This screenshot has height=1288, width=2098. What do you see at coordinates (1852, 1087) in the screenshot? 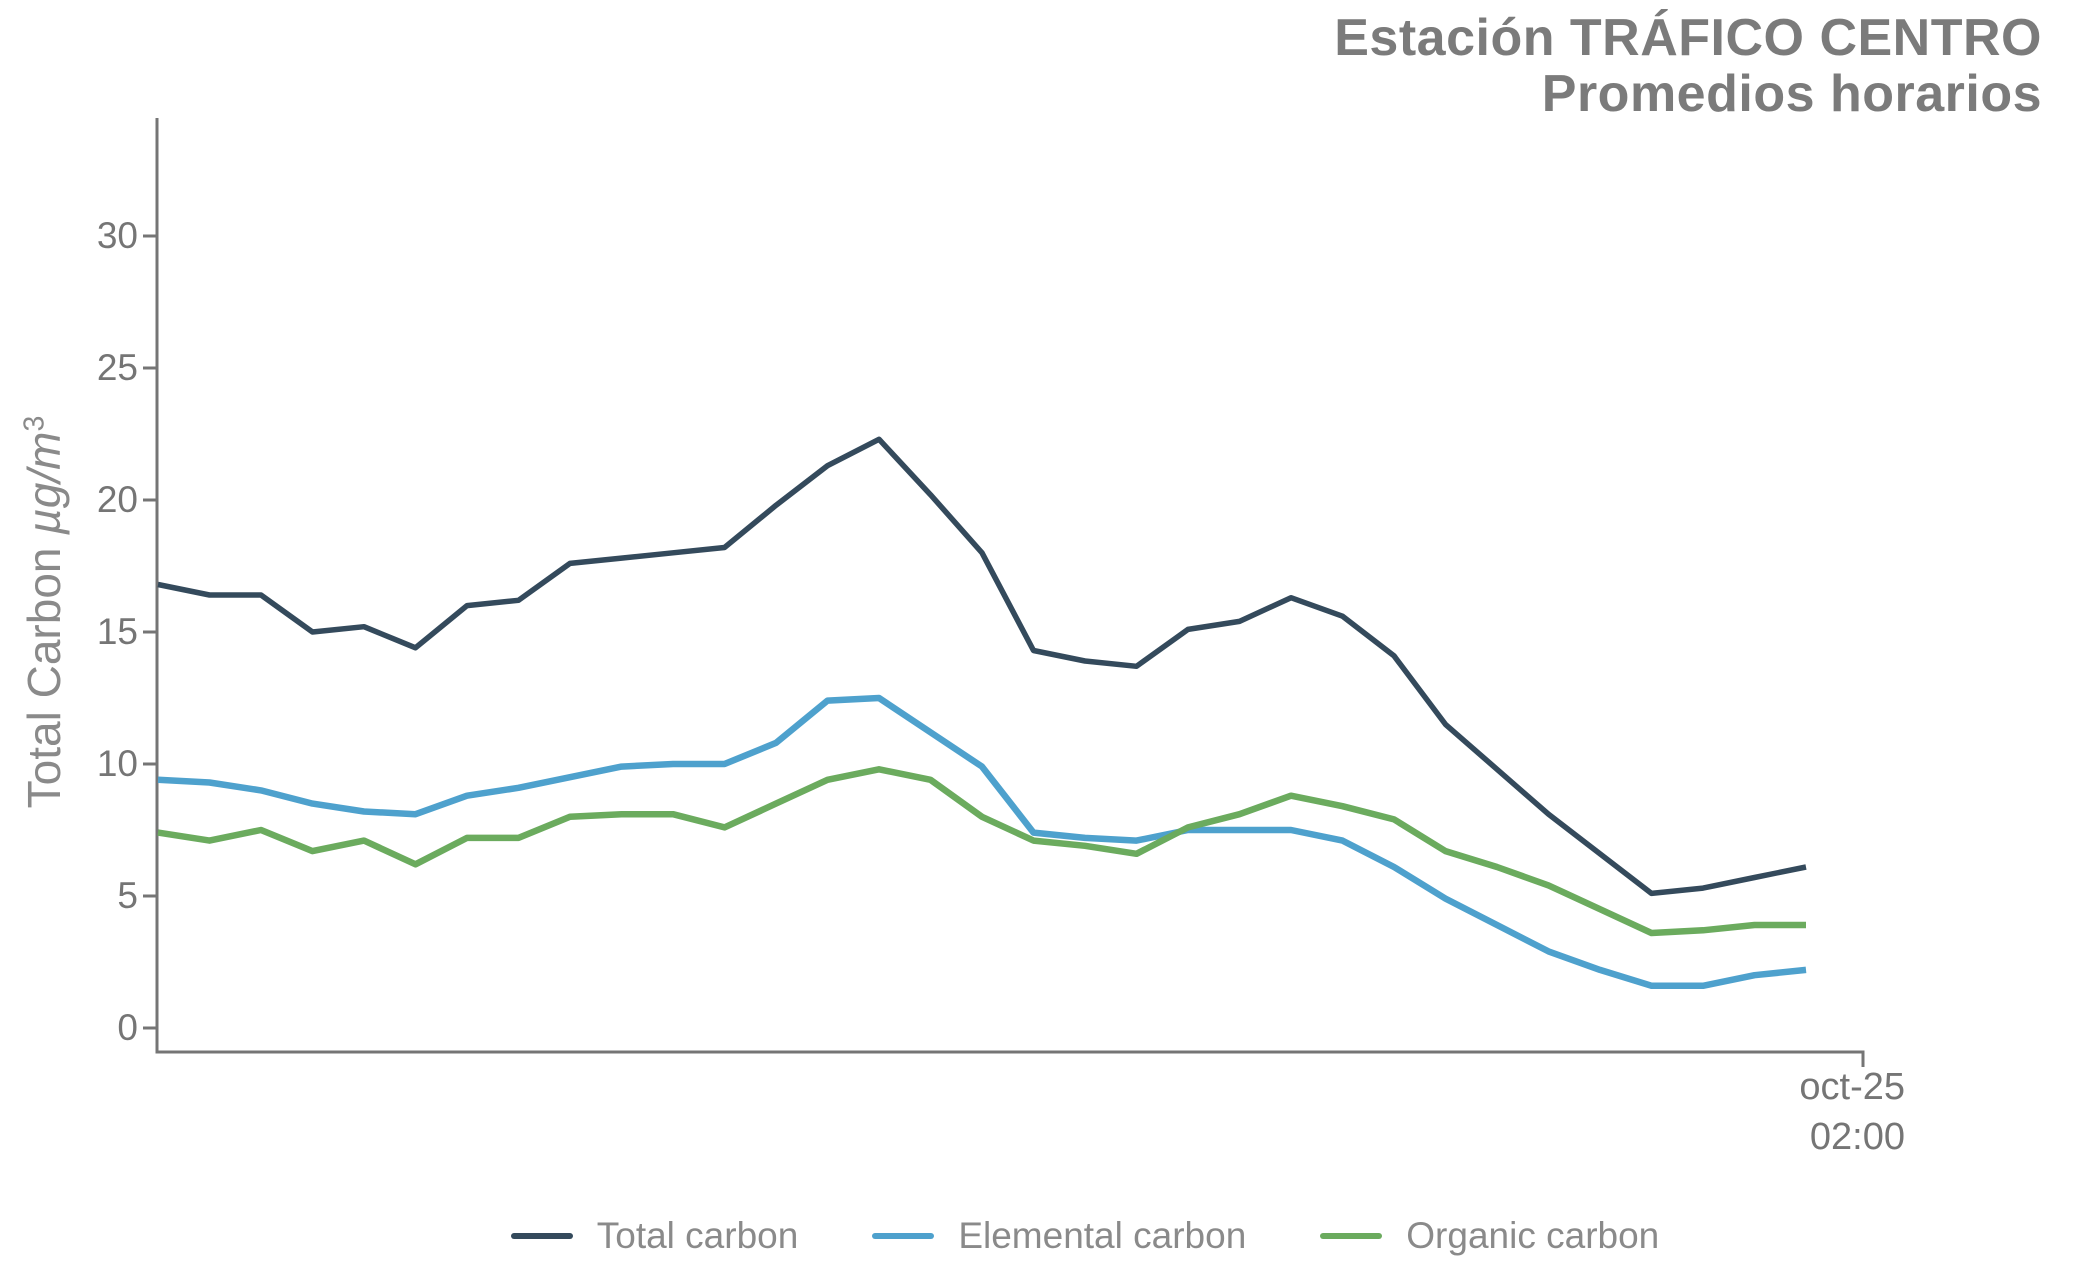
I see `x-tick-label-date: oct-25` at bounding box center [1852, 1087].